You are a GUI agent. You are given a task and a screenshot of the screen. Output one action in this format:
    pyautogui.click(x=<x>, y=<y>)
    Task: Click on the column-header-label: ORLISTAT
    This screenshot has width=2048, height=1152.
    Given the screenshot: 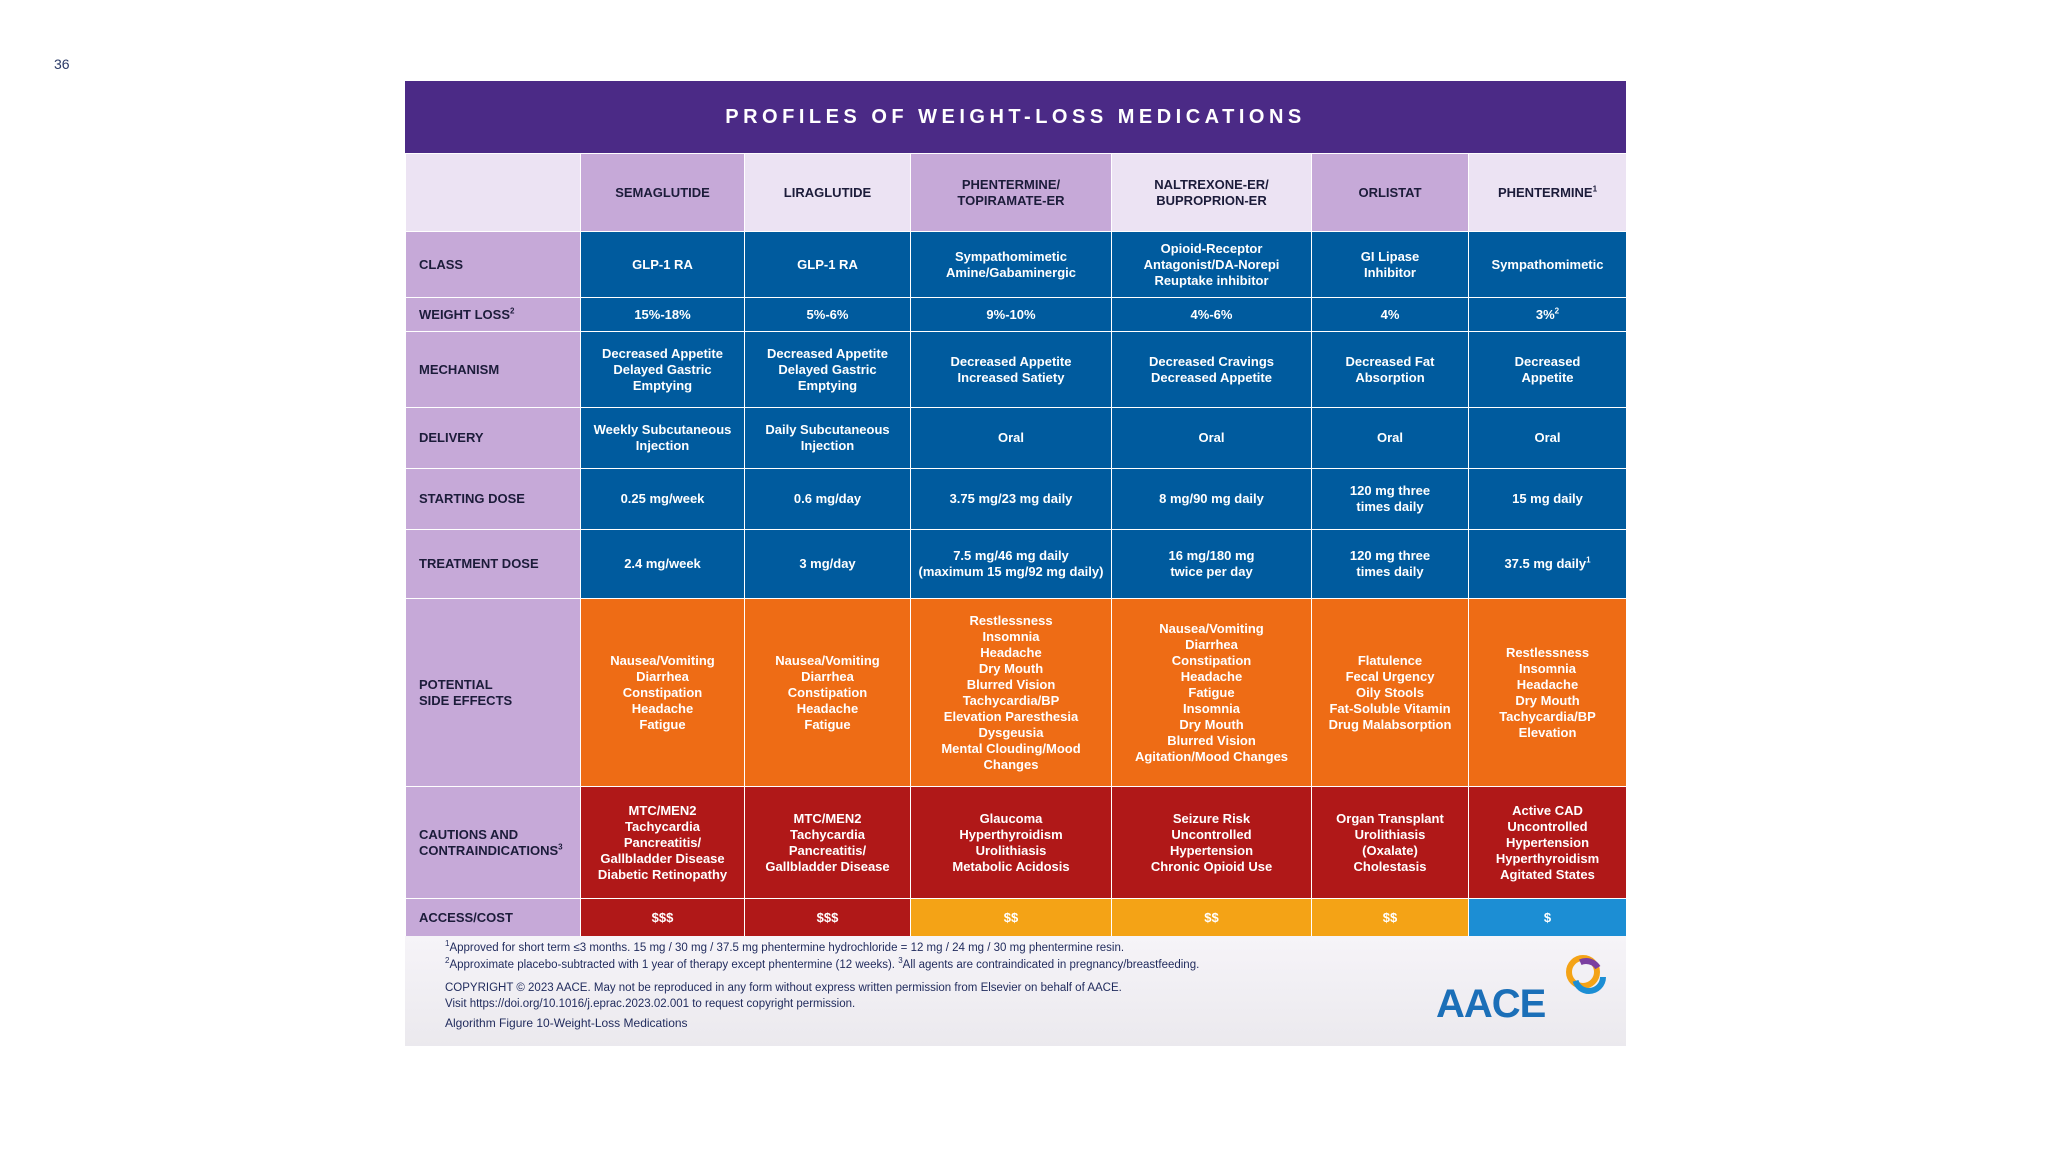 What is the action you would take?
    pyautogui.click(x=1390, y=192)
    